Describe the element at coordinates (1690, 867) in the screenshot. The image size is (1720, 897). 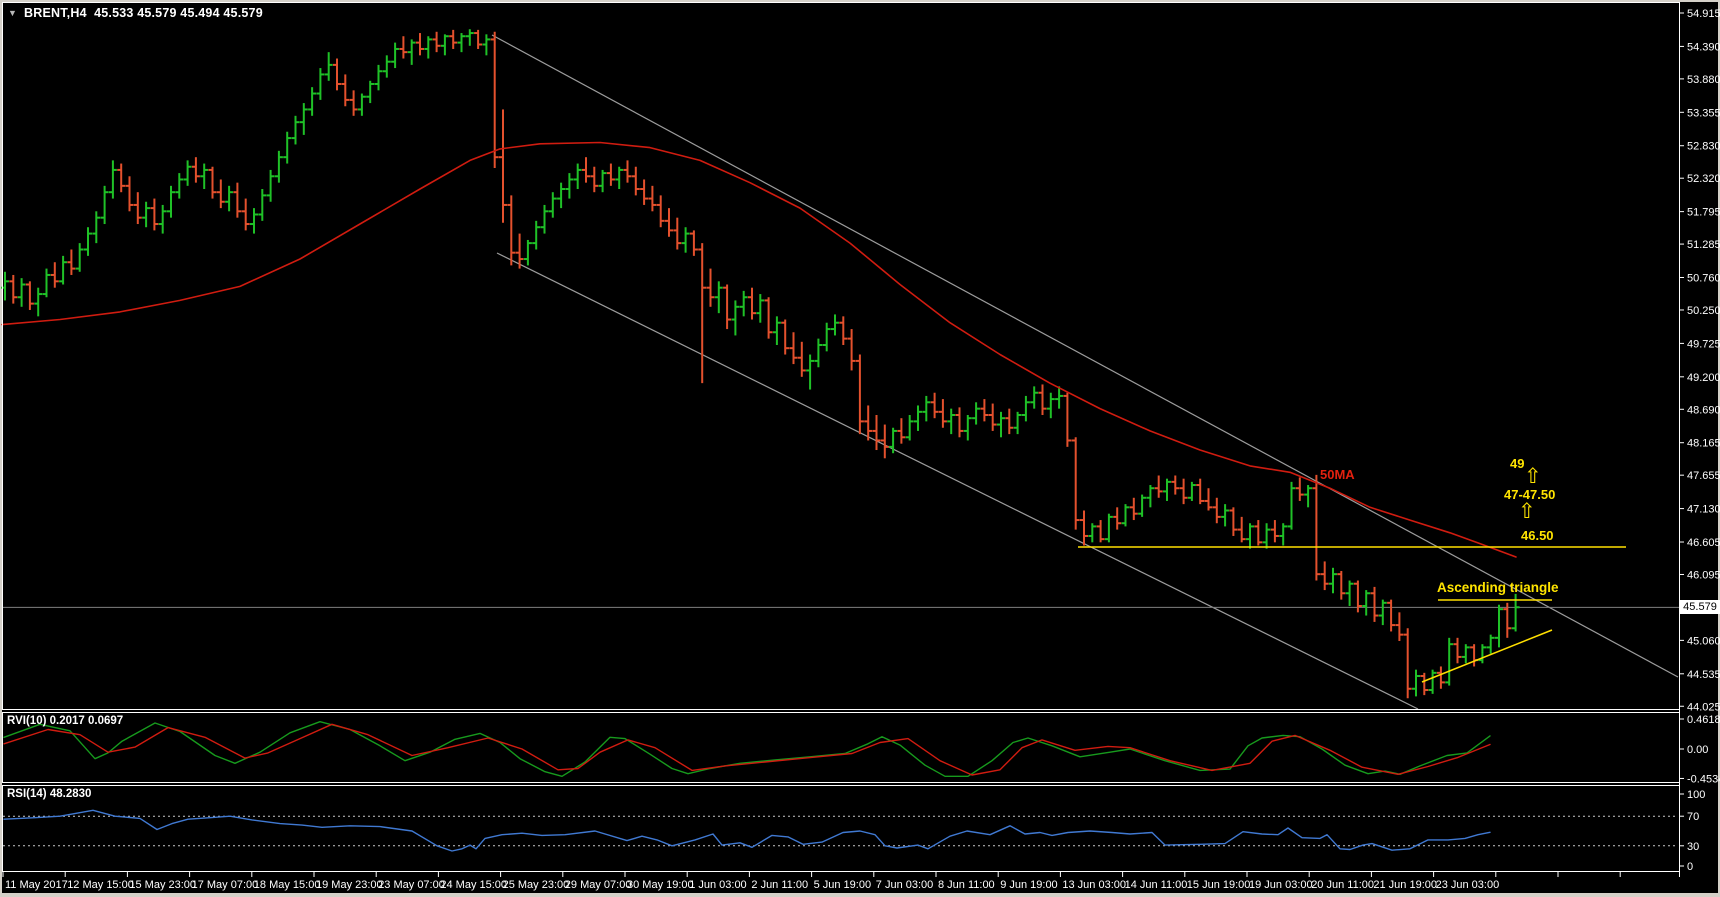
I see `svg-text: 0` at that location.